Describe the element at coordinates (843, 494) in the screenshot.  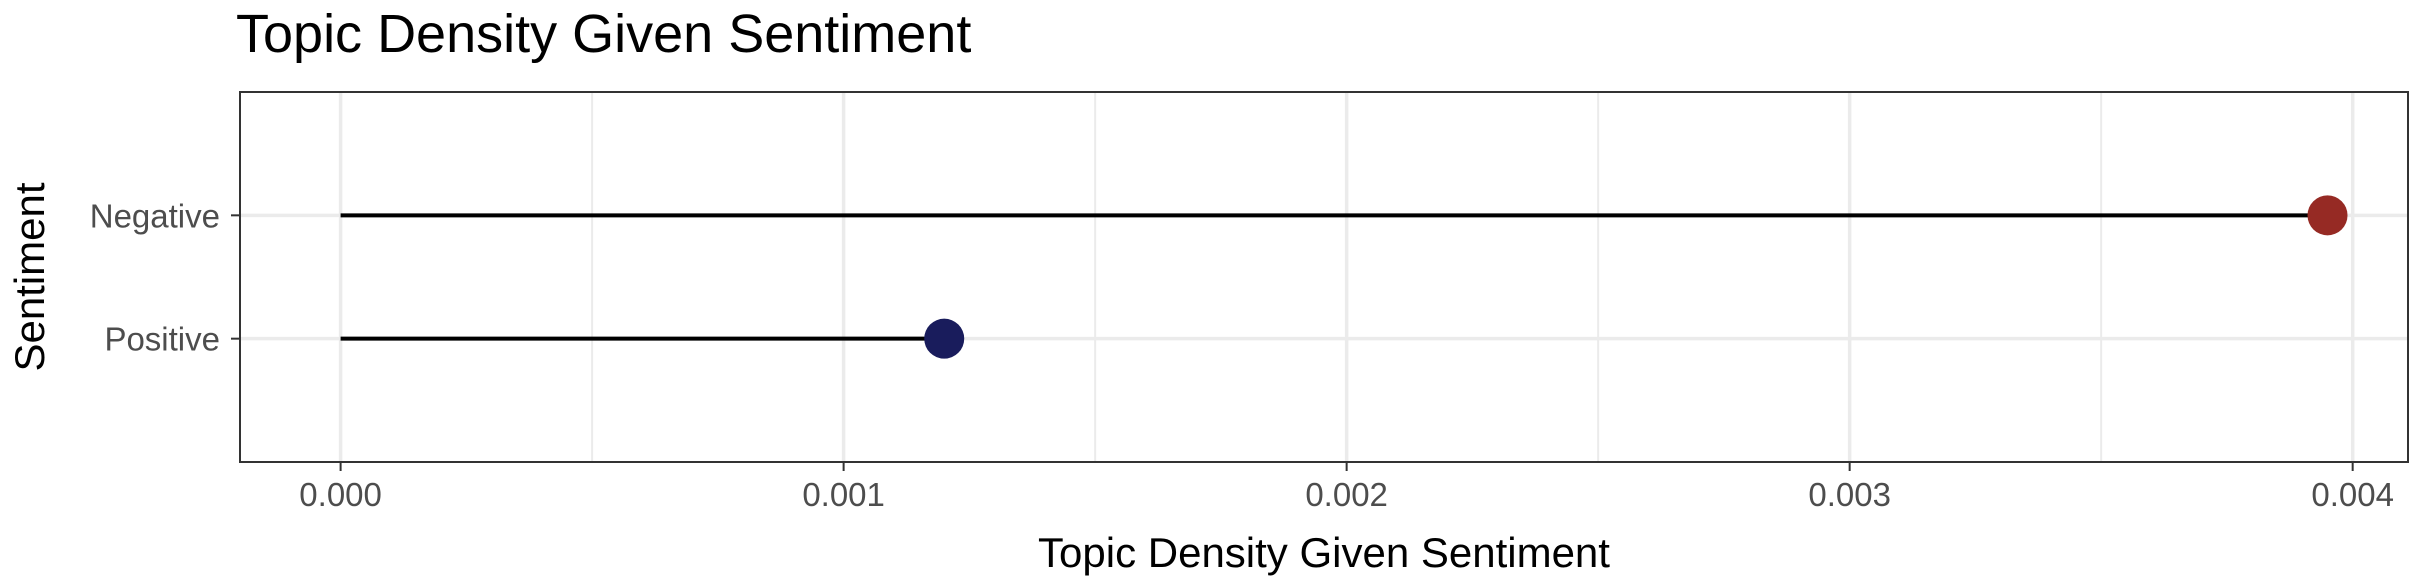
I see `x-tick-label: 0.001` at that location.